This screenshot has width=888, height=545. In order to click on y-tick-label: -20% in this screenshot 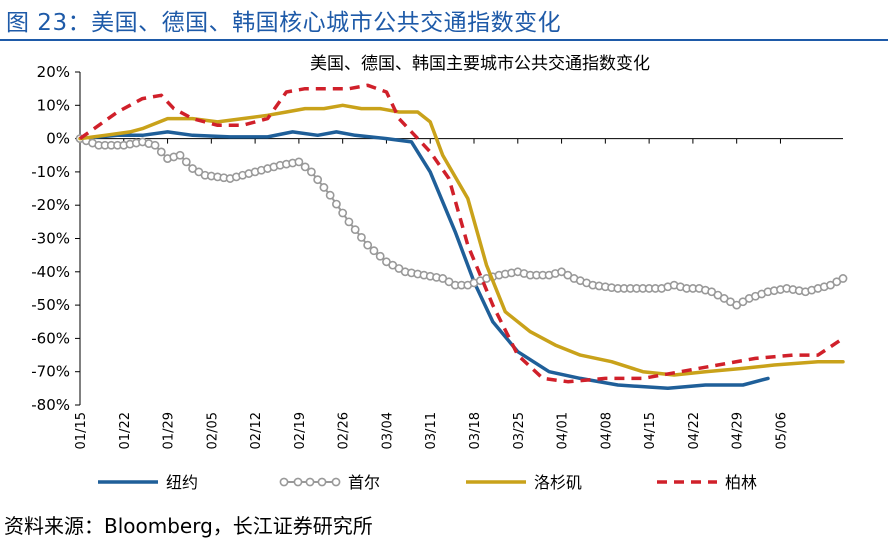, I will do `click(50, 205)`.